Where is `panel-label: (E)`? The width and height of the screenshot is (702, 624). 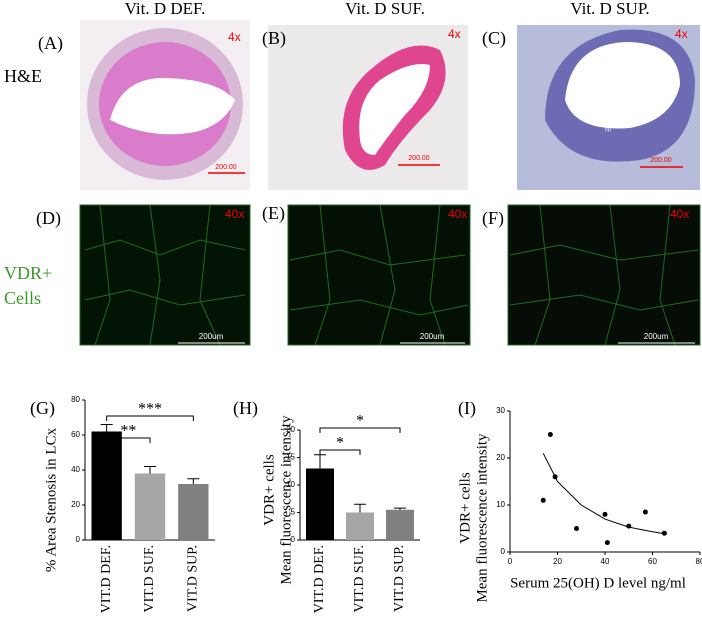 panel-label: (E) is located at coordinates (273, 213).